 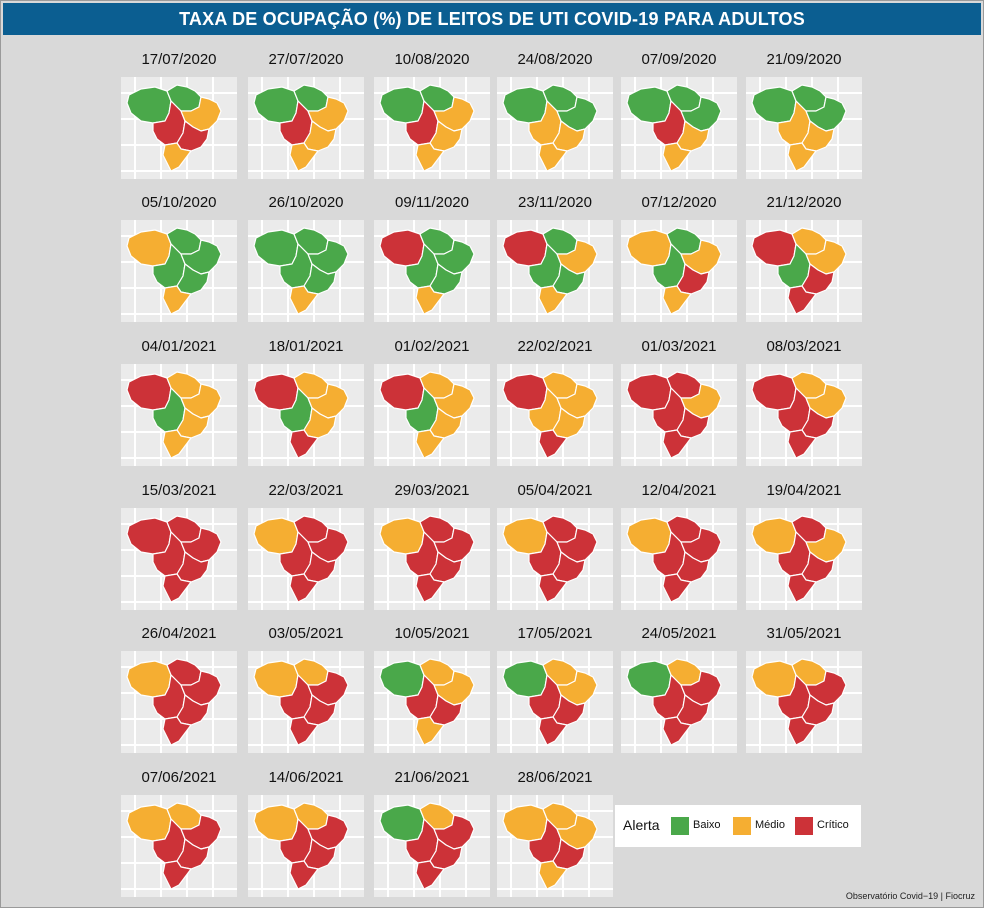 I want to click on legend-label-baixo: Baixo, so click(x=707, y=825).